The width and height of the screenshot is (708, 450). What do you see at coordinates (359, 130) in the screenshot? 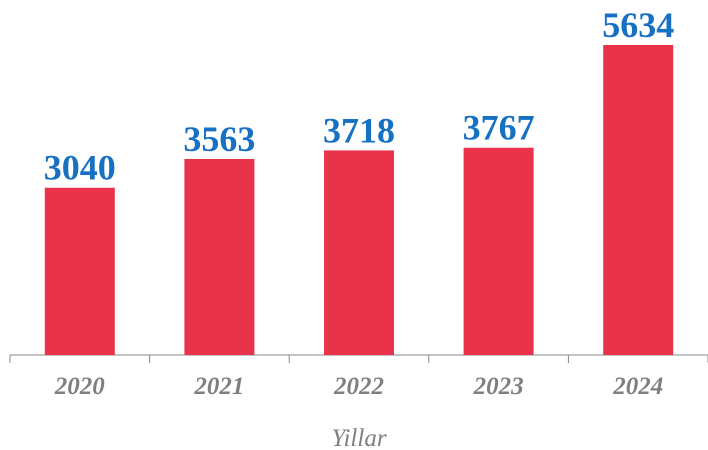
I see `value-label: 3718` at bounding box center [359, 130].